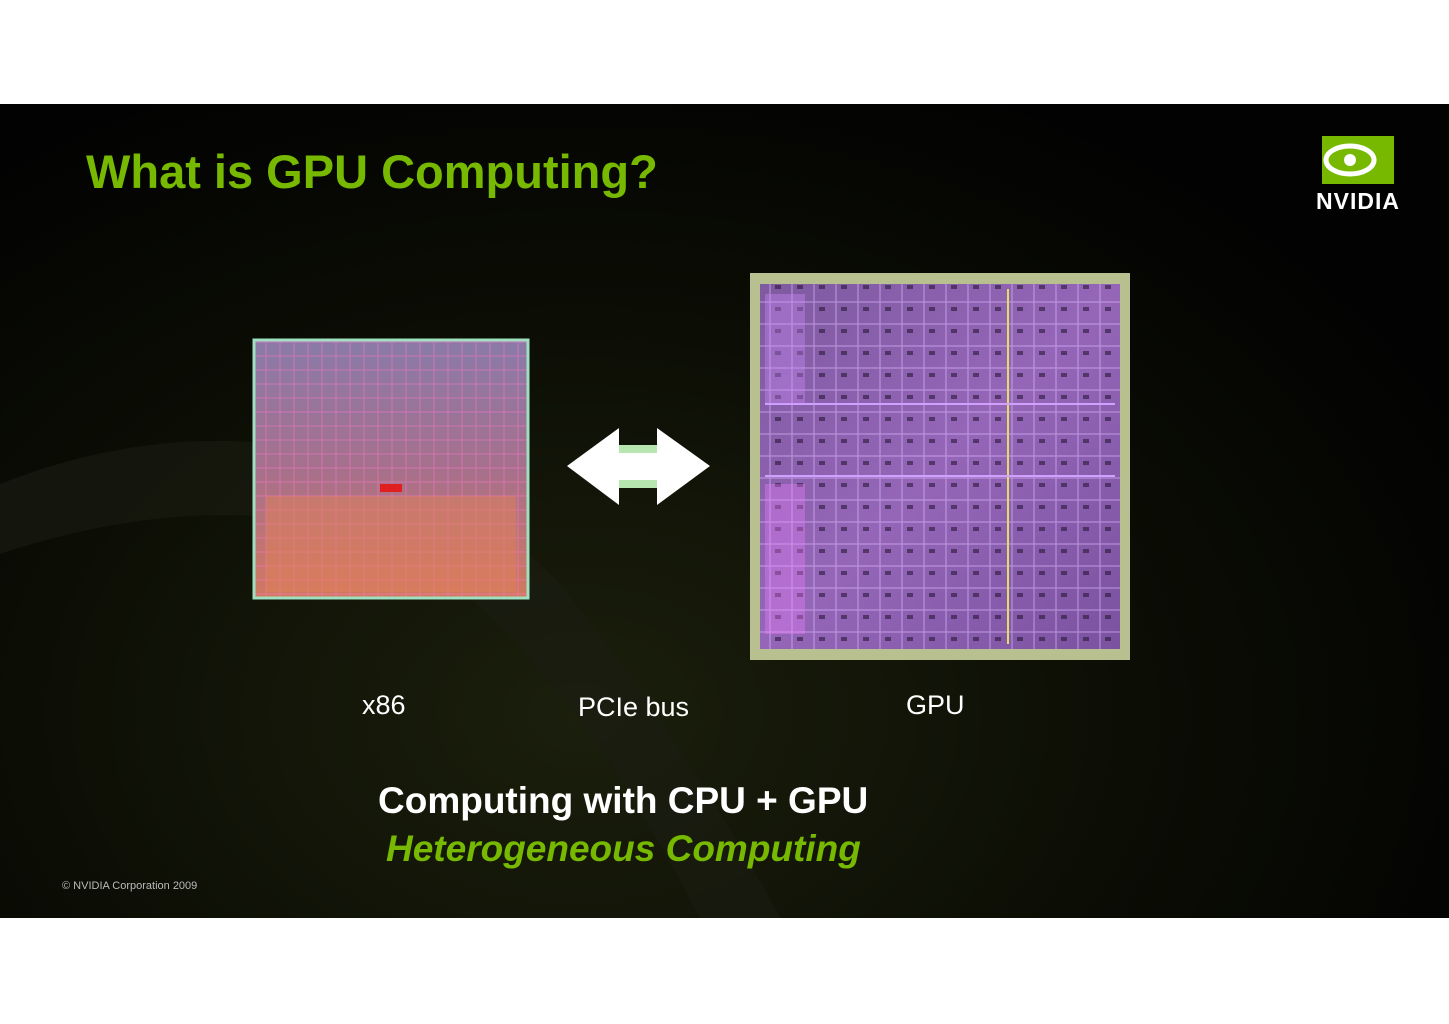 Image resolution: width=1449 pixels, height=1024 pixels. I want to click on gpu-label: GPU, so click(935, 705).